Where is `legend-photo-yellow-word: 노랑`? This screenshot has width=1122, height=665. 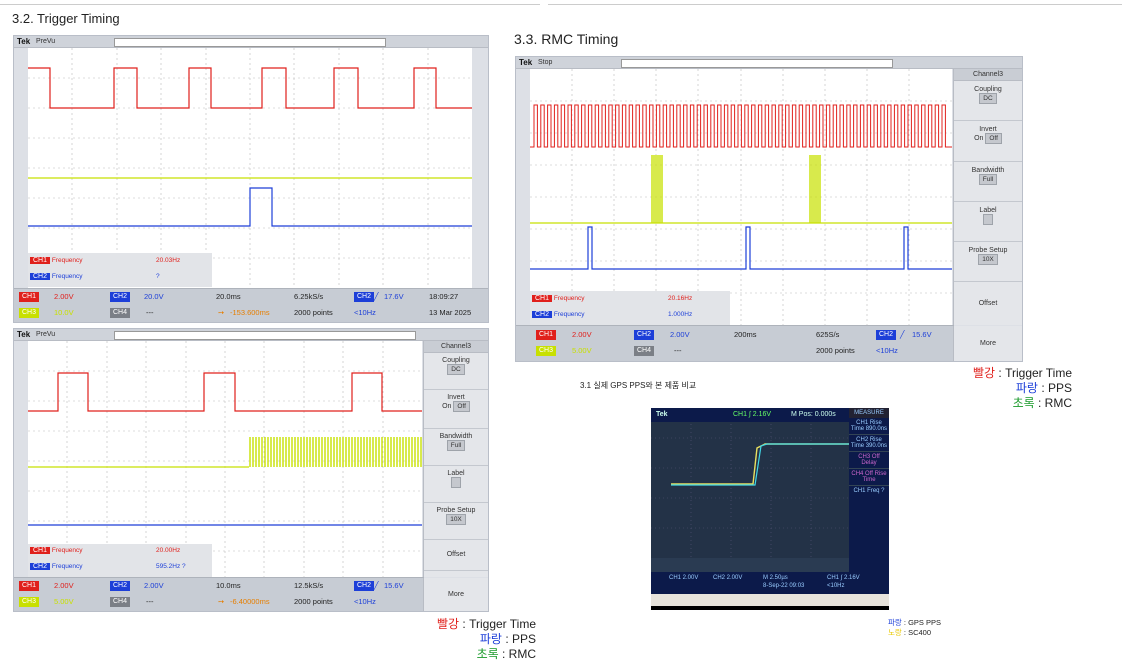
legend-photo-yellow-word: 노랑 is located at coordinates (895, 632).